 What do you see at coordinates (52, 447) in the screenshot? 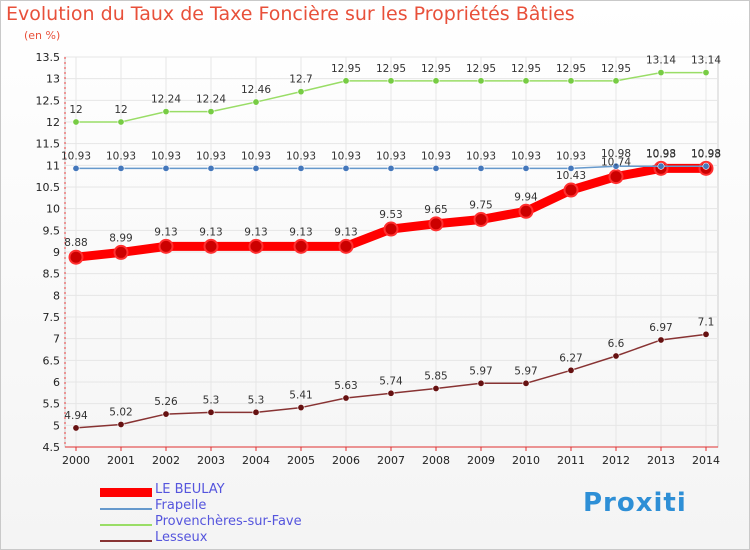
I see `y-tick-label: 4.5` at bounding box center [52, 447].